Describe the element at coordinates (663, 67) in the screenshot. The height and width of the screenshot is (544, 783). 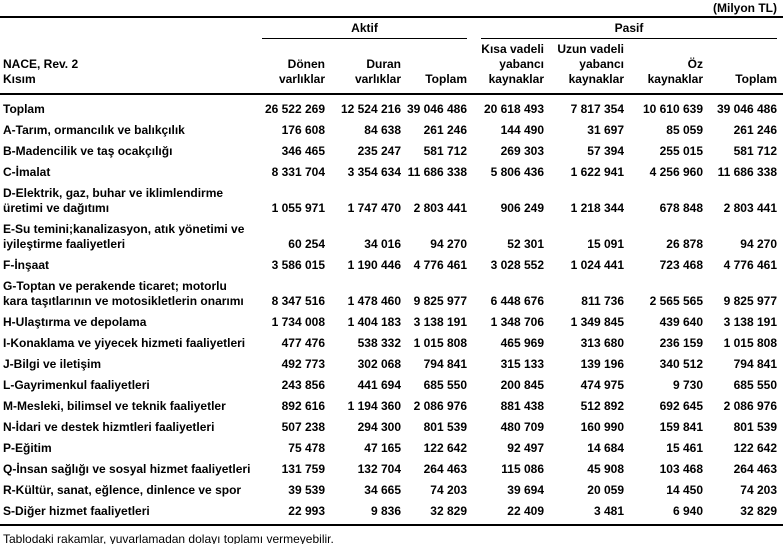
I see `col-header-oz-kaynaklar: Öz kaynaklar` at that location.